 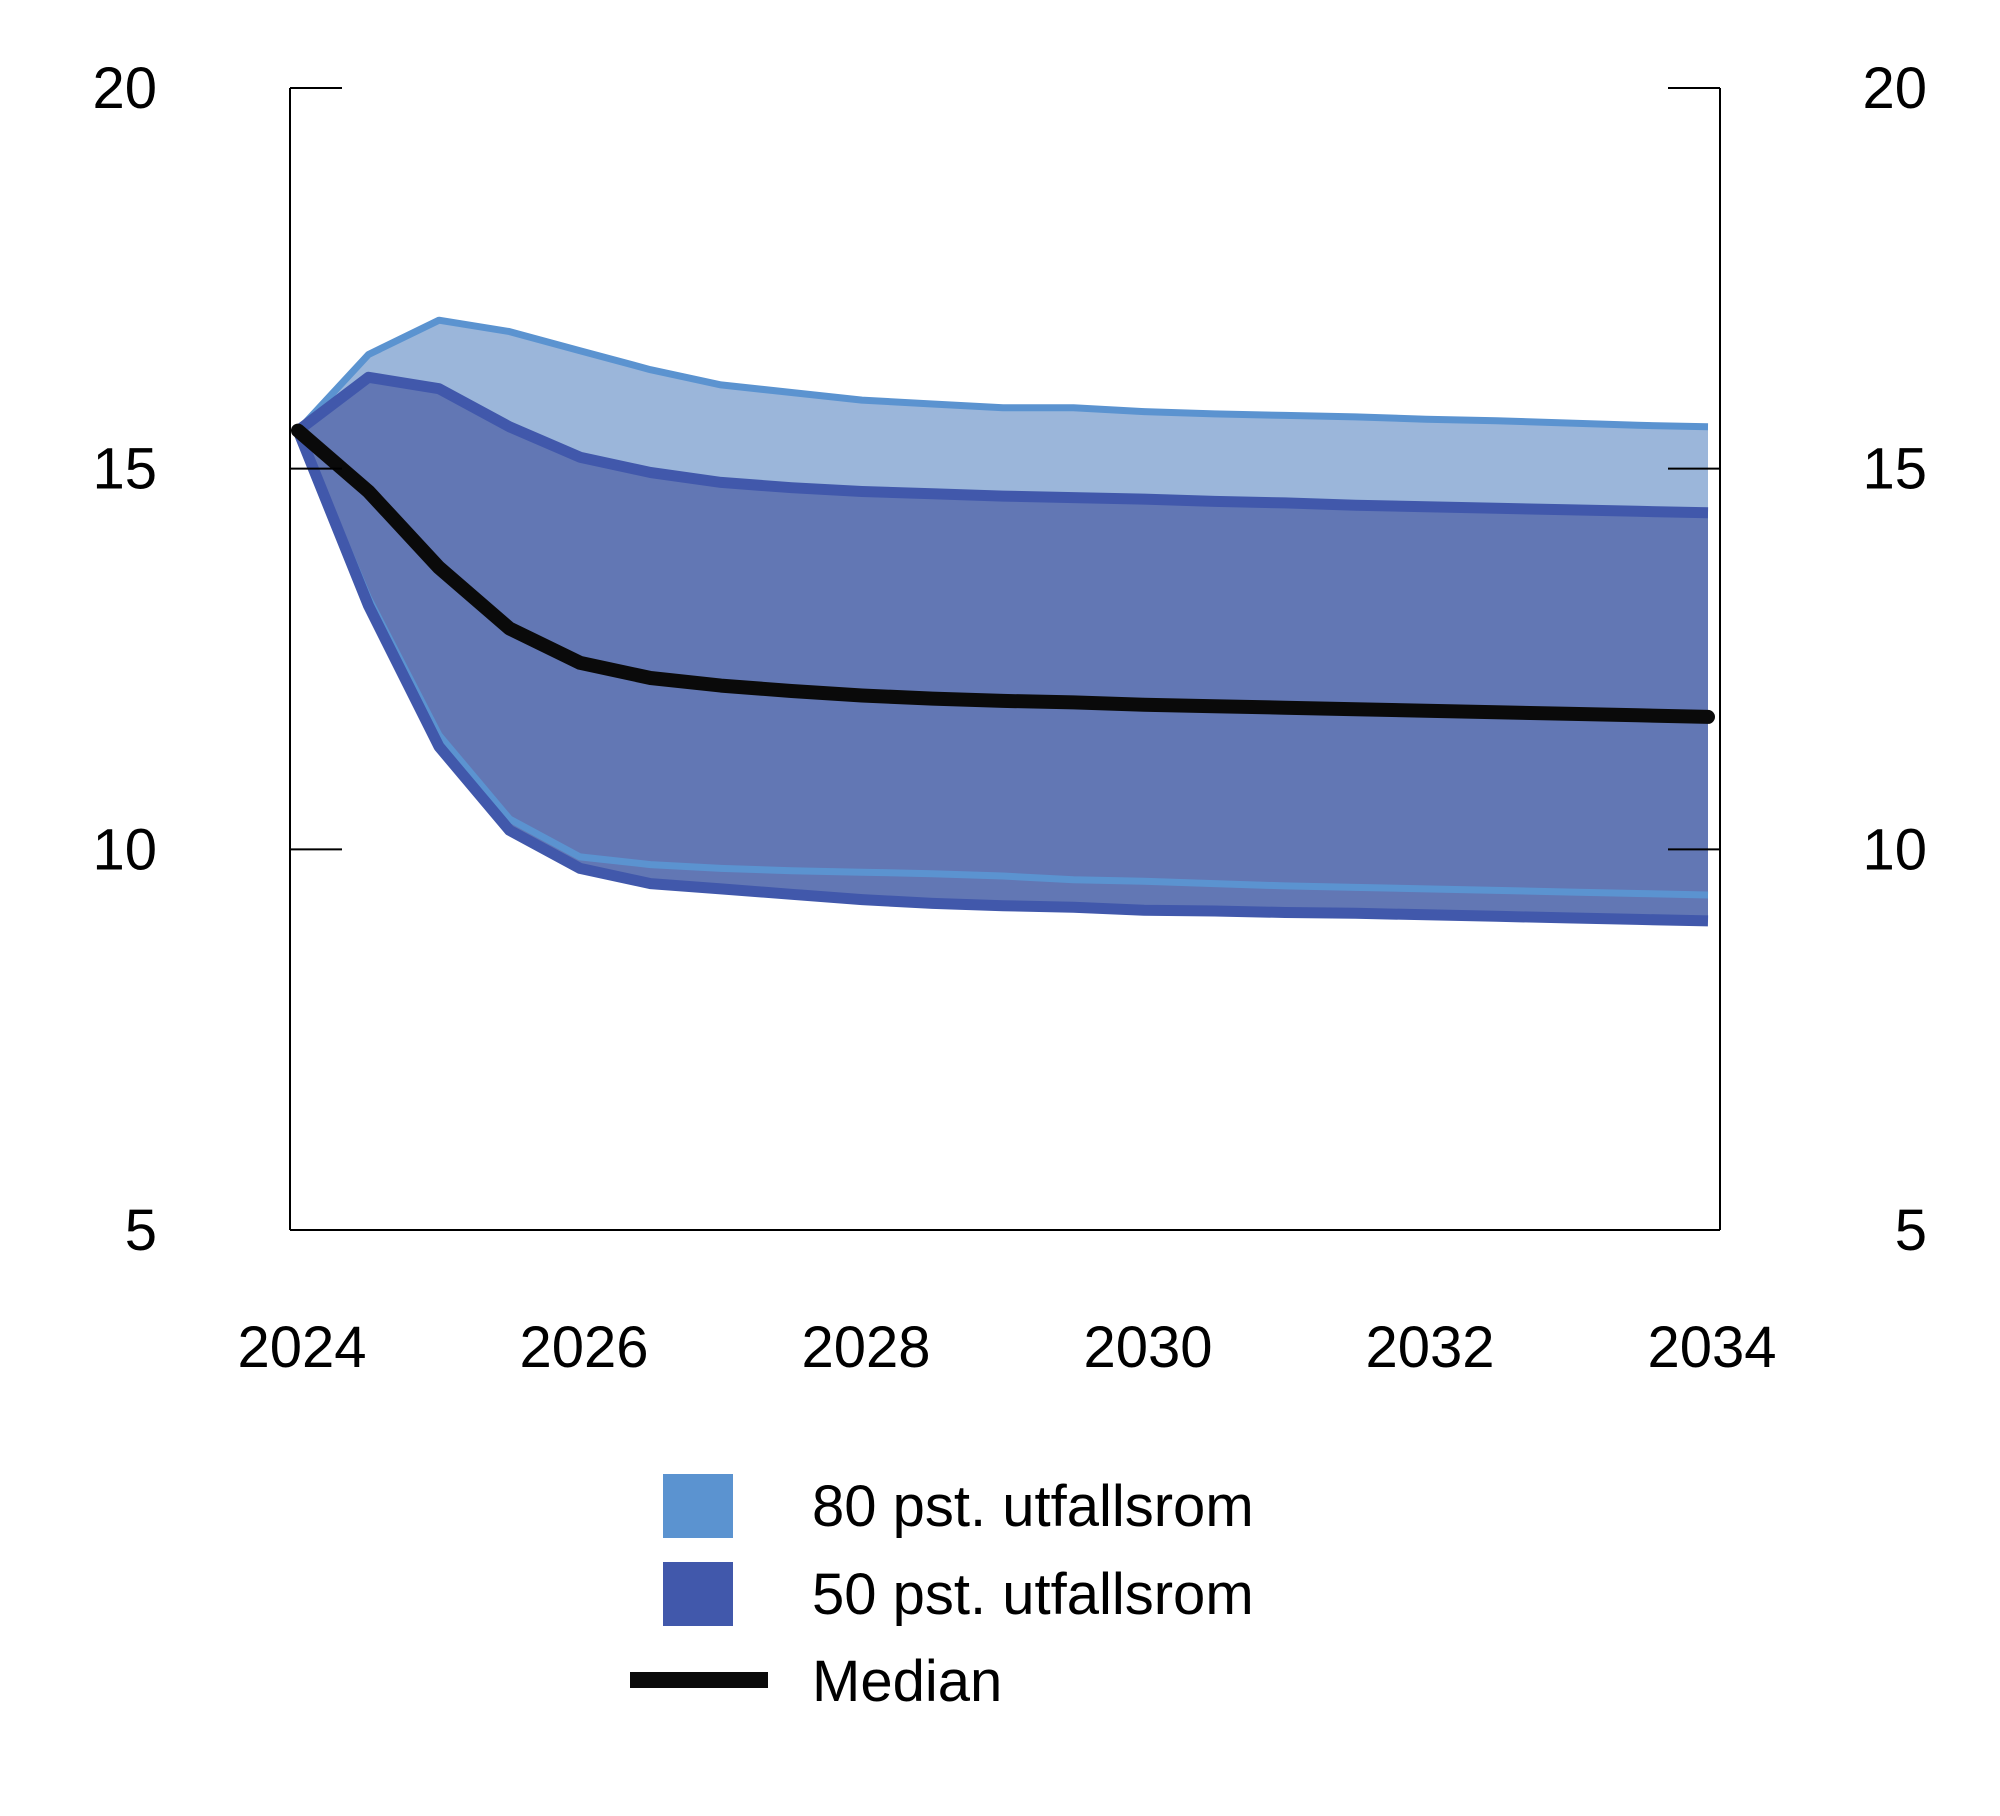 What do you see at coordinates (1033, 1506) in the screenshot?
I see `legend-label: 80 pst. utfallsrom` at bounding box center [1033, 1506].